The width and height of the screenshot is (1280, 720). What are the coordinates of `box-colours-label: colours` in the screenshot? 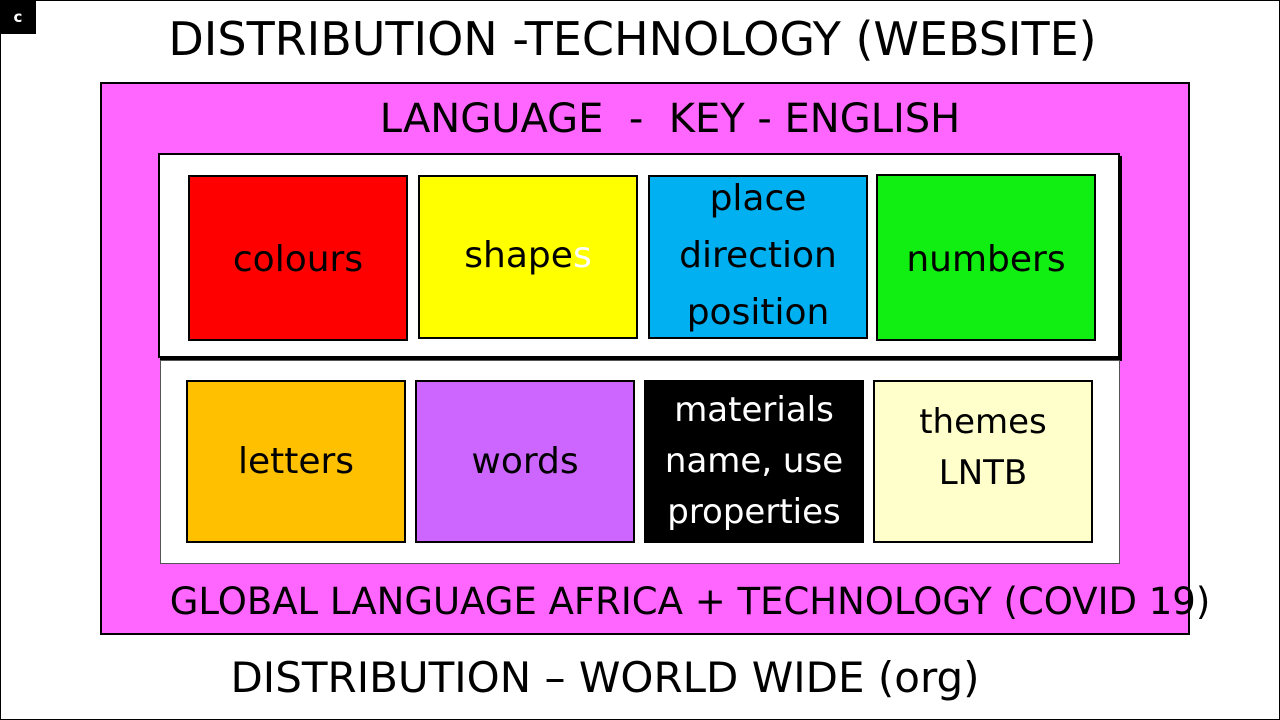 It's located at (298, 260).